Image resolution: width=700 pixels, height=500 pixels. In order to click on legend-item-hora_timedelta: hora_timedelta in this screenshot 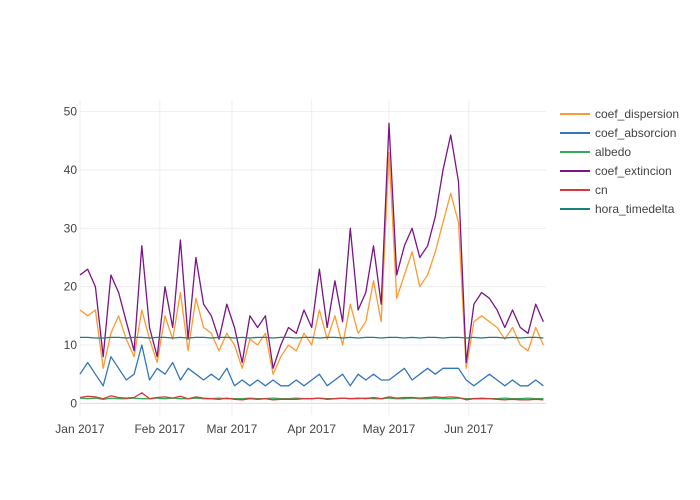, I will do `click(617, 209)`.